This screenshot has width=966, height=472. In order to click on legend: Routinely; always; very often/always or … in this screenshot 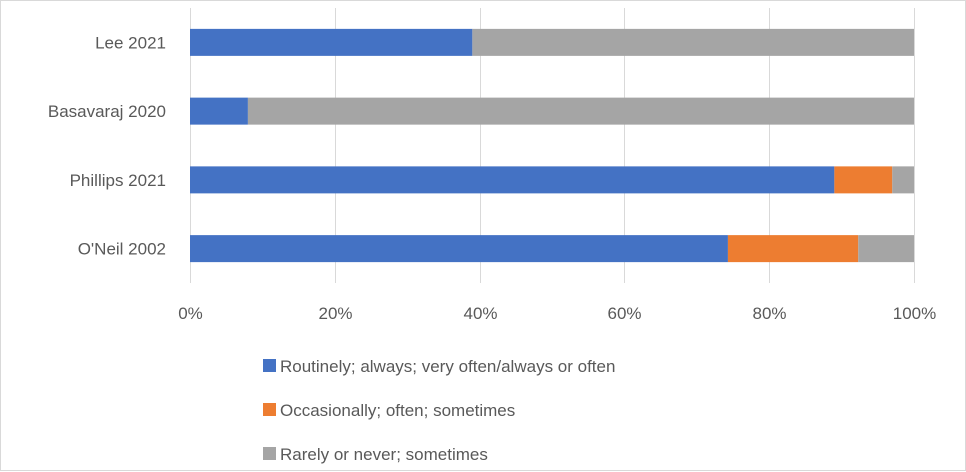, I will do `click(439, 410)`.